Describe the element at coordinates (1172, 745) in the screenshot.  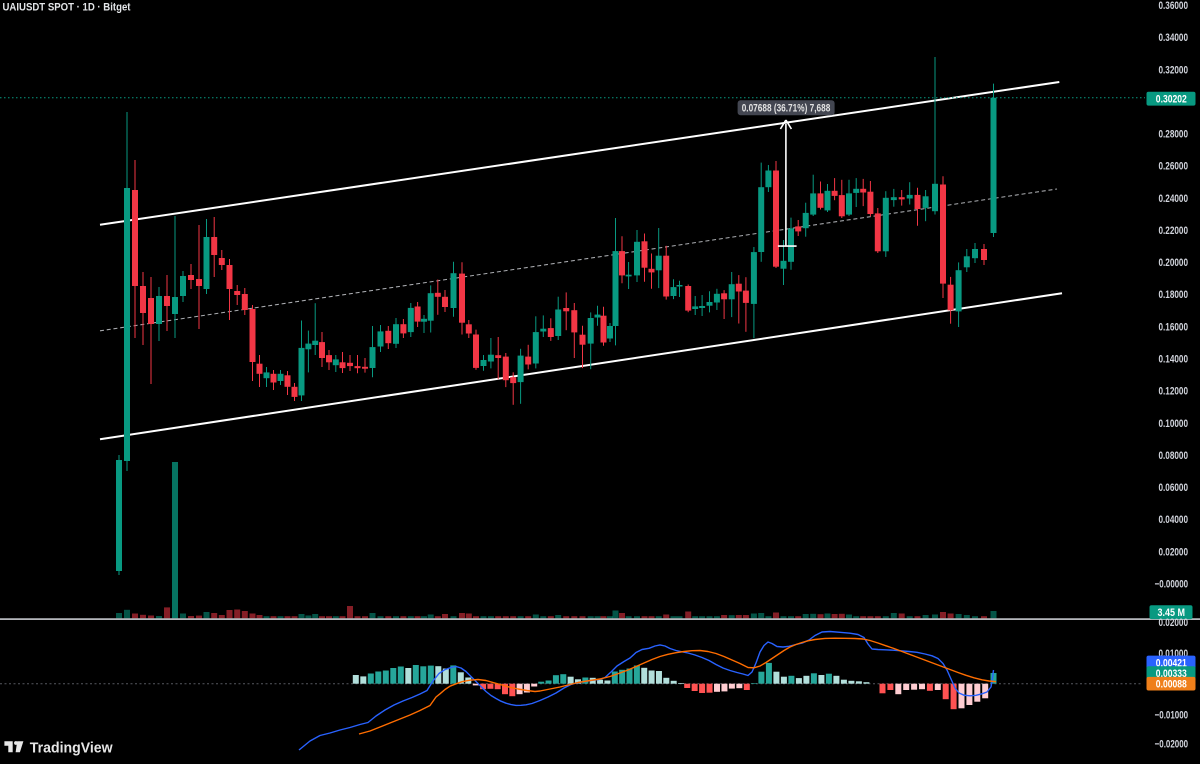
I see `svg-text: −0.02000` at that location.